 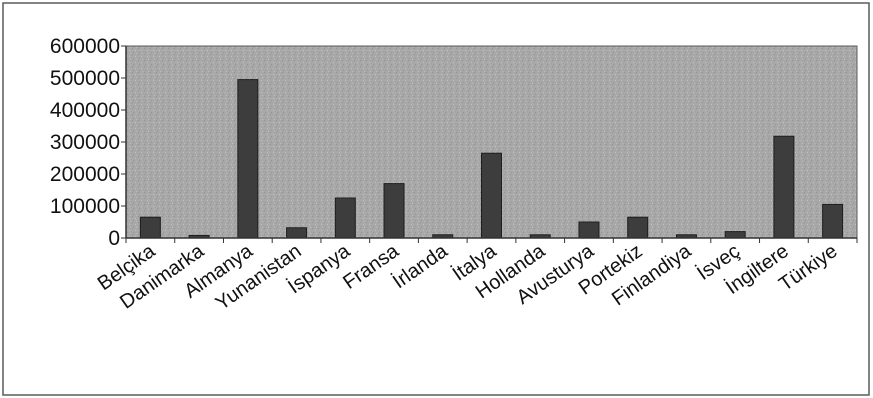 What do you see at coordinates (85, 46) in the screenshot?
I see `y-tick-label: 600000` at bounding box center [85, 46].